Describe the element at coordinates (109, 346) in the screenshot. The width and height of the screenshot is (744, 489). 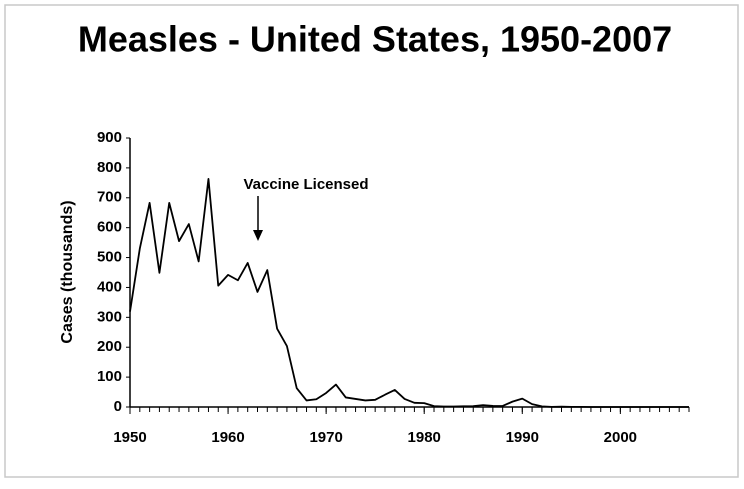
I see `y-tick-label: 200` at that location.